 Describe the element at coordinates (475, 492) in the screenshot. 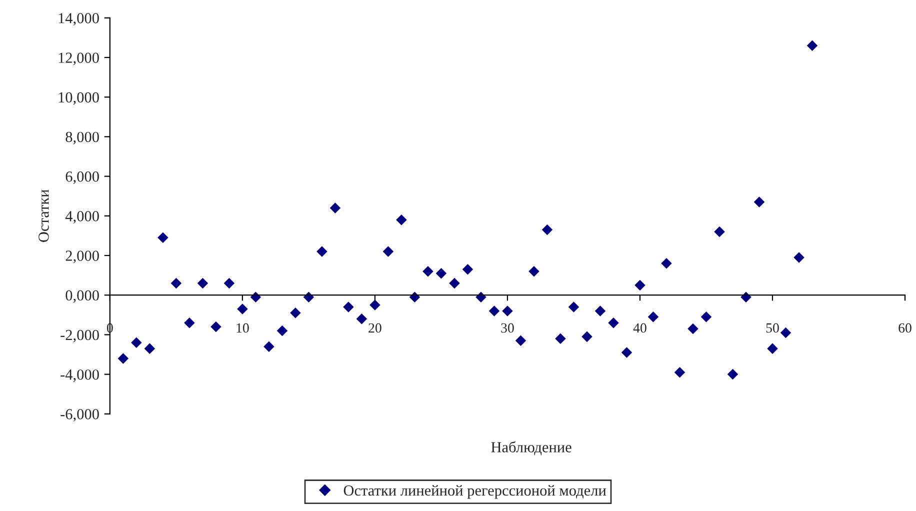

I see `legend-label: Остатки линейной регерссионой модели` at that location.